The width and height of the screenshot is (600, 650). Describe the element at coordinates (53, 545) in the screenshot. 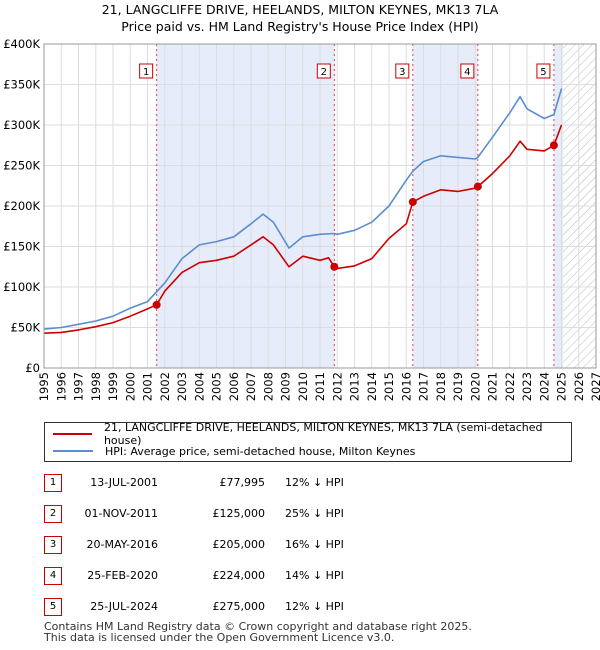

I see `sale-number: 3` at that location.